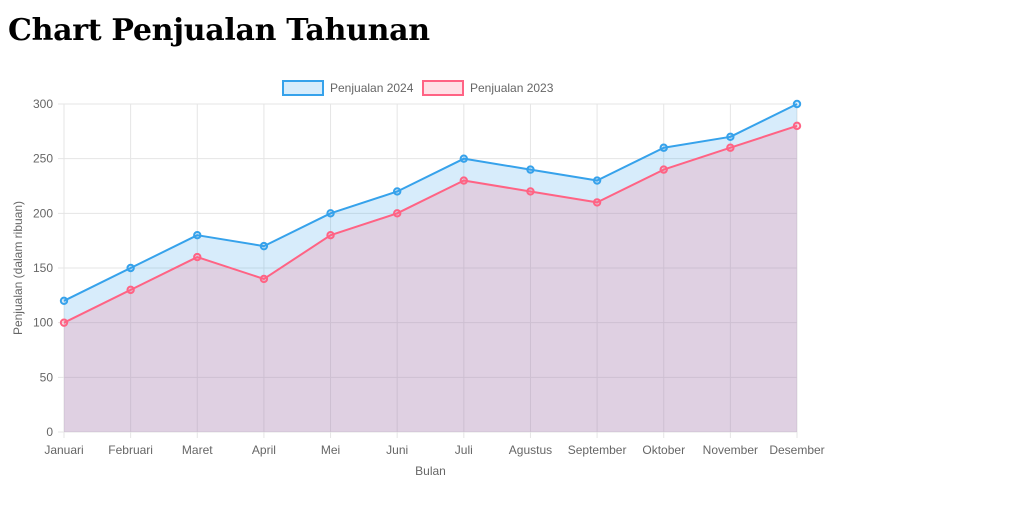 This screenshot has height=529, width=1031. What do you see at coordinates (130, 450) in the screenshot?
I see `x-tick-label: Februari` at bounding box center [130, 450].